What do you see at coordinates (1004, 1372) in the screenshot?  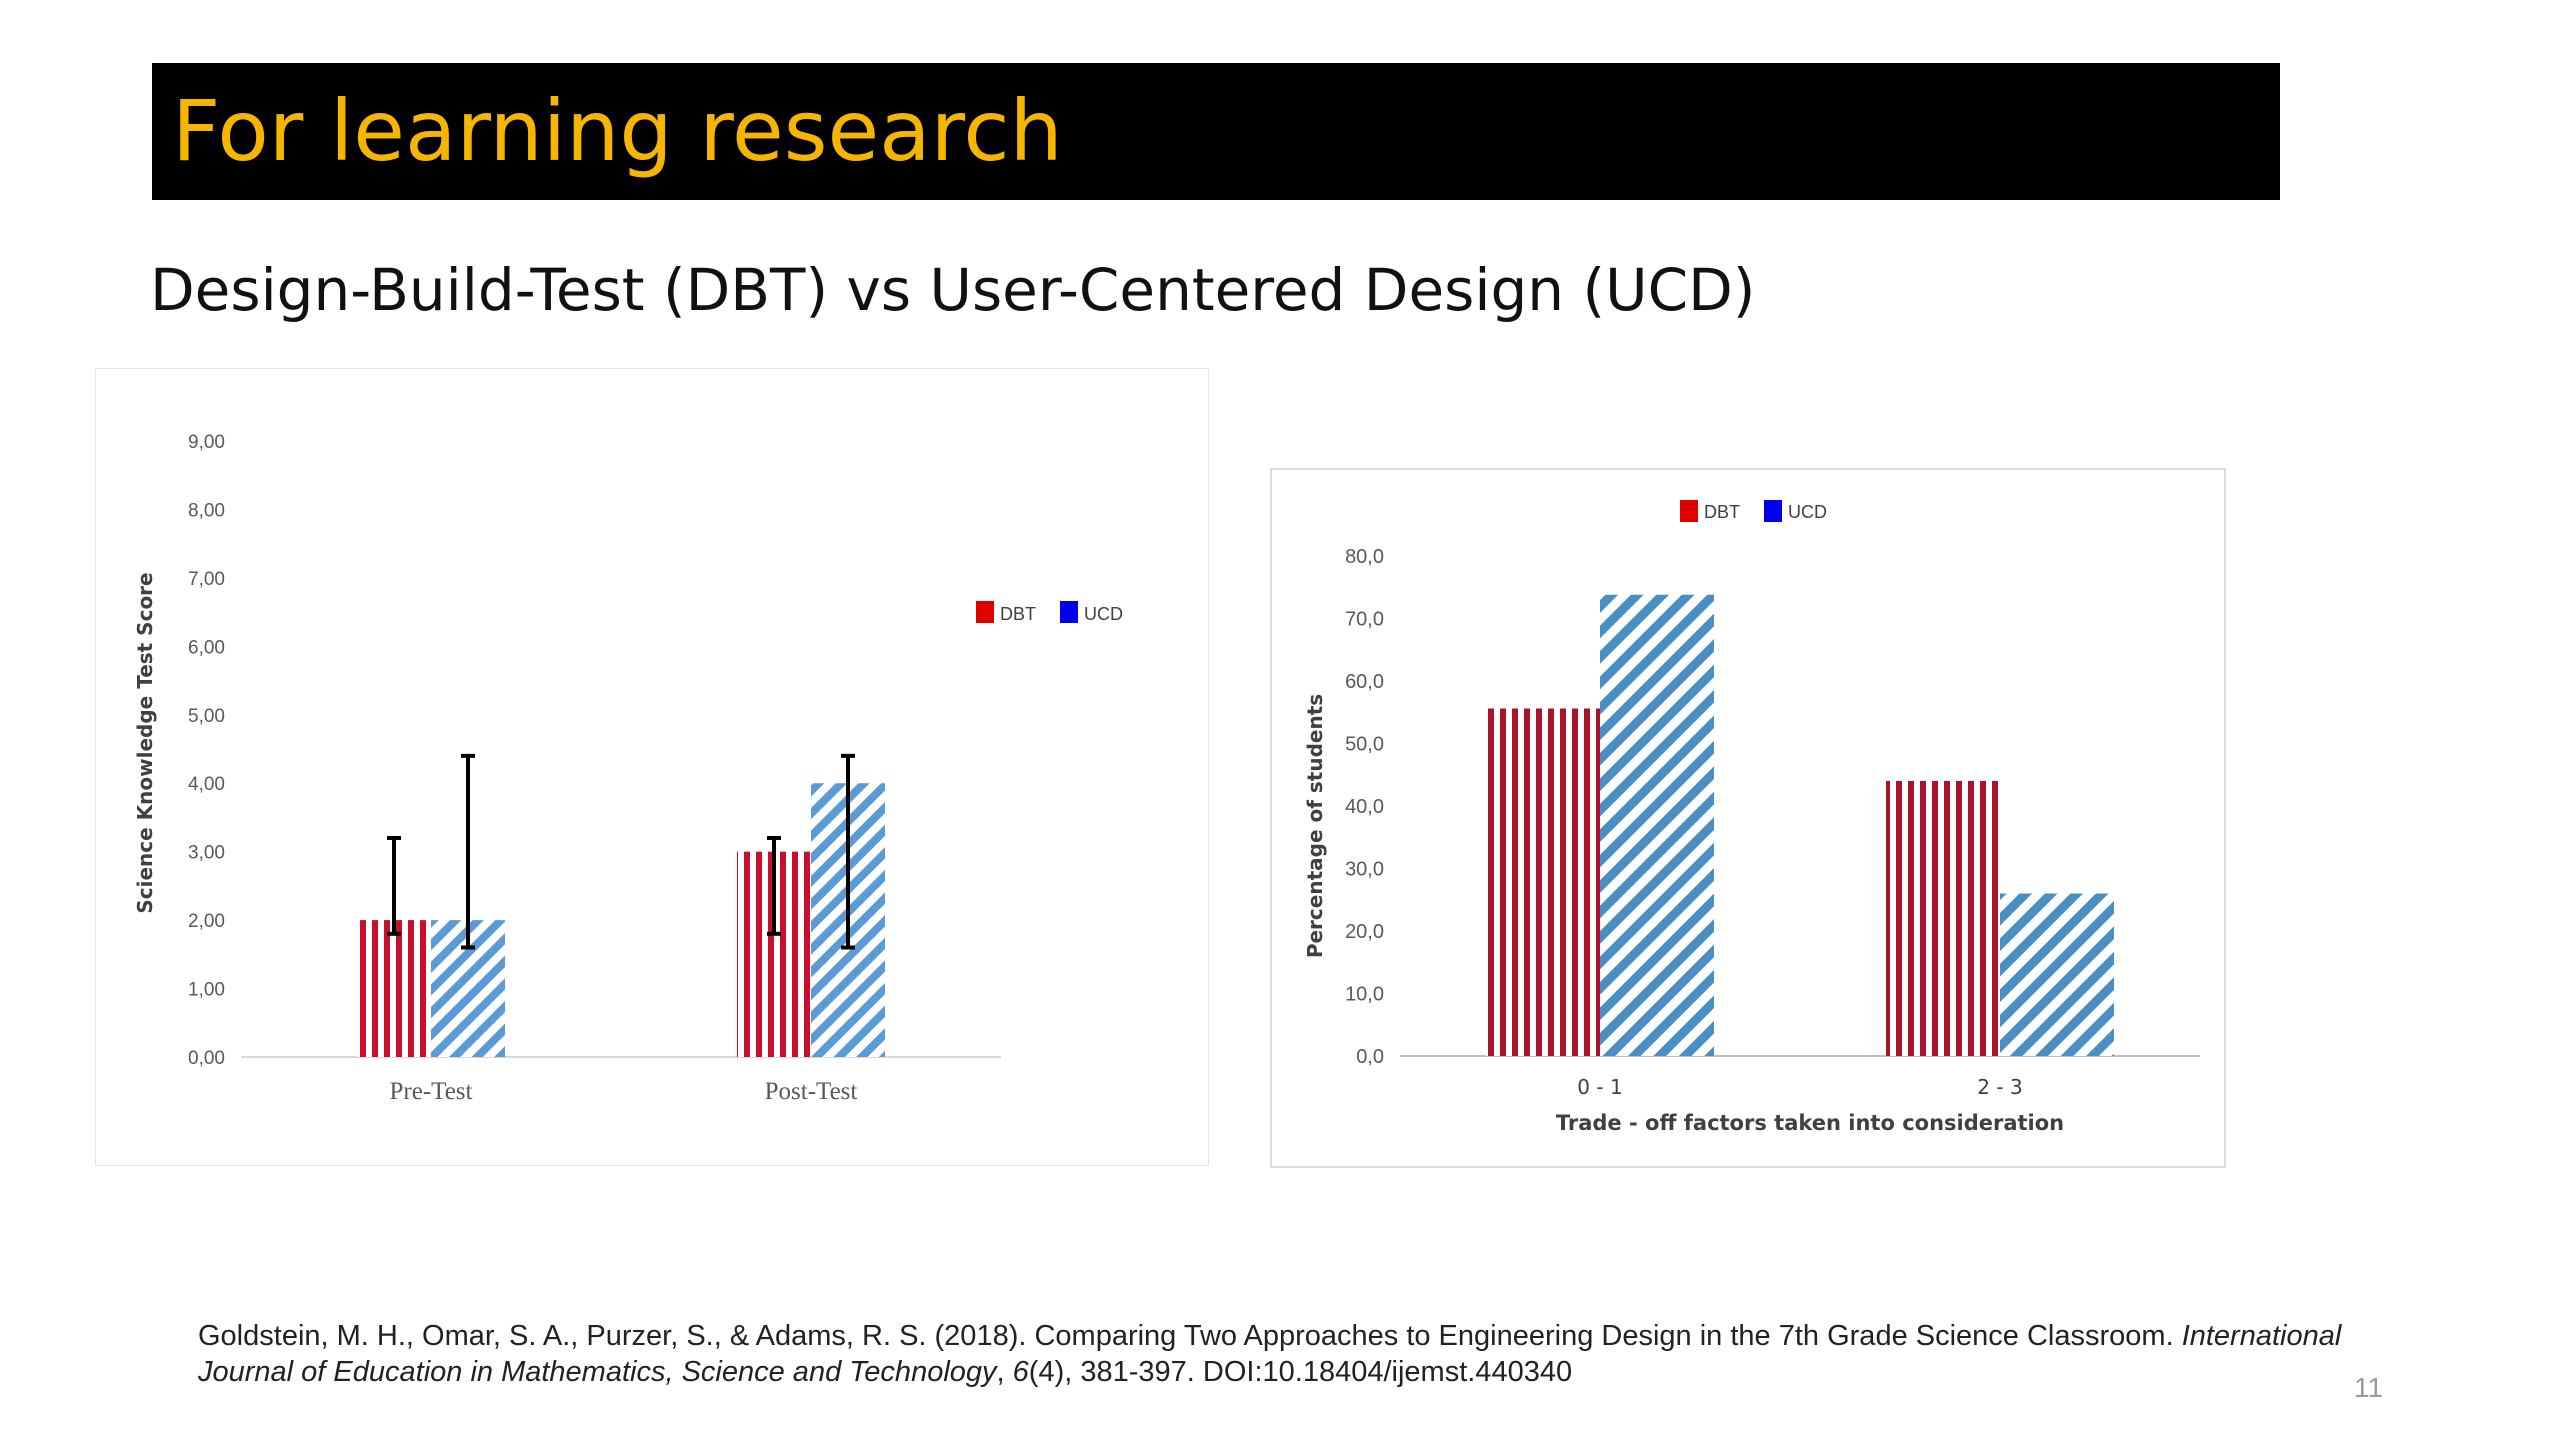 I see `citation-sep: ,` at bounding box center [1004, 1372].